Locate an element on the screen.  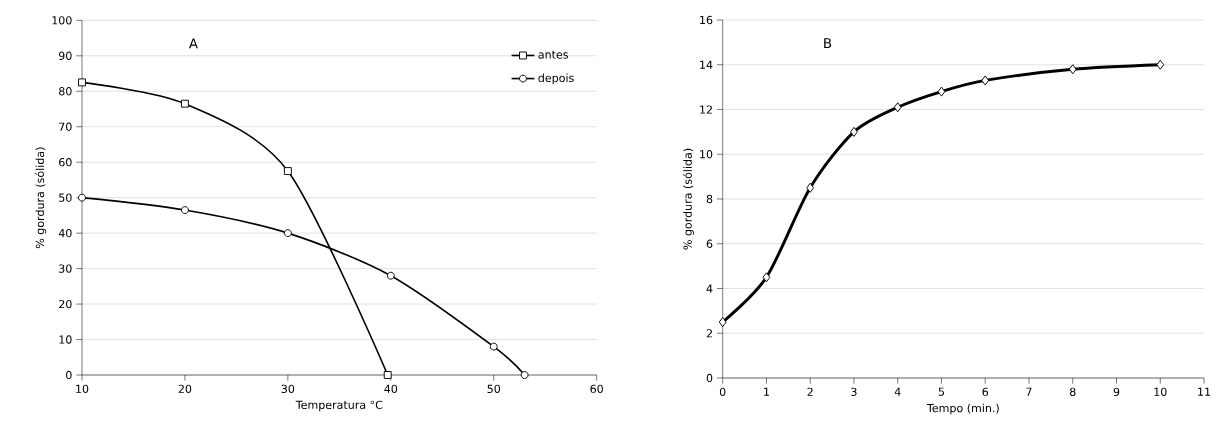
x-tick-label: 1 is located at coordinates (766, 391).